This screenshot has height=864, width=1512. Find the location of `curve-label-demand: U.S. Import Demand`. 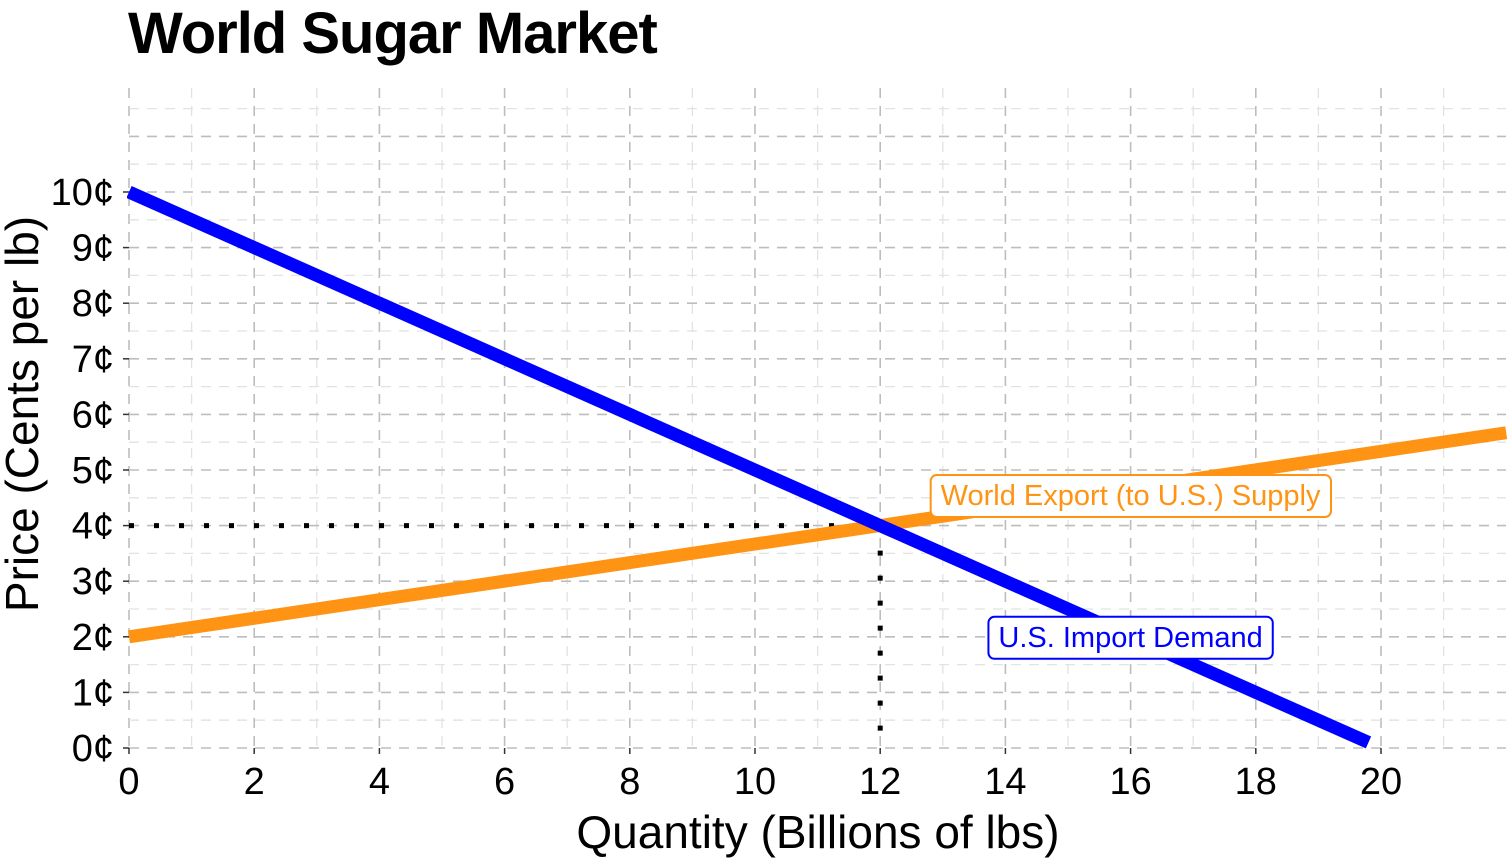

curve-label-demand: U.S. Import Demand is located at coordinates (1130, 637).